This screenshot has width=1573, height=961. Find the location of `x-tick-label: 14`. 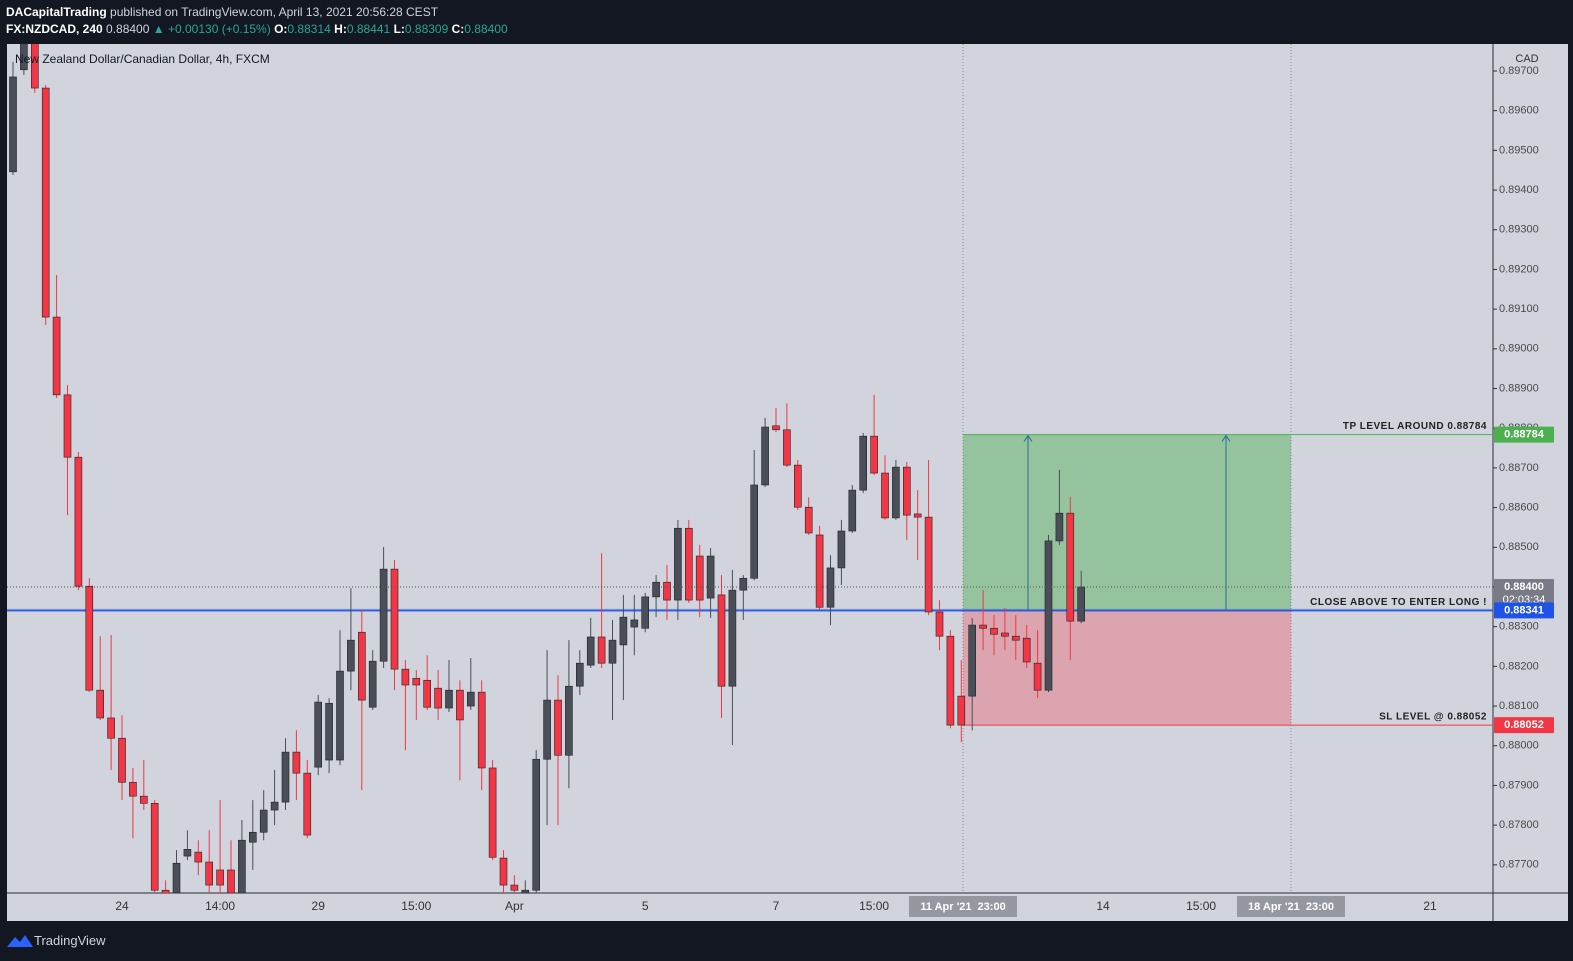

x-tick-label: 14 is located at coordinates (1103, 906).